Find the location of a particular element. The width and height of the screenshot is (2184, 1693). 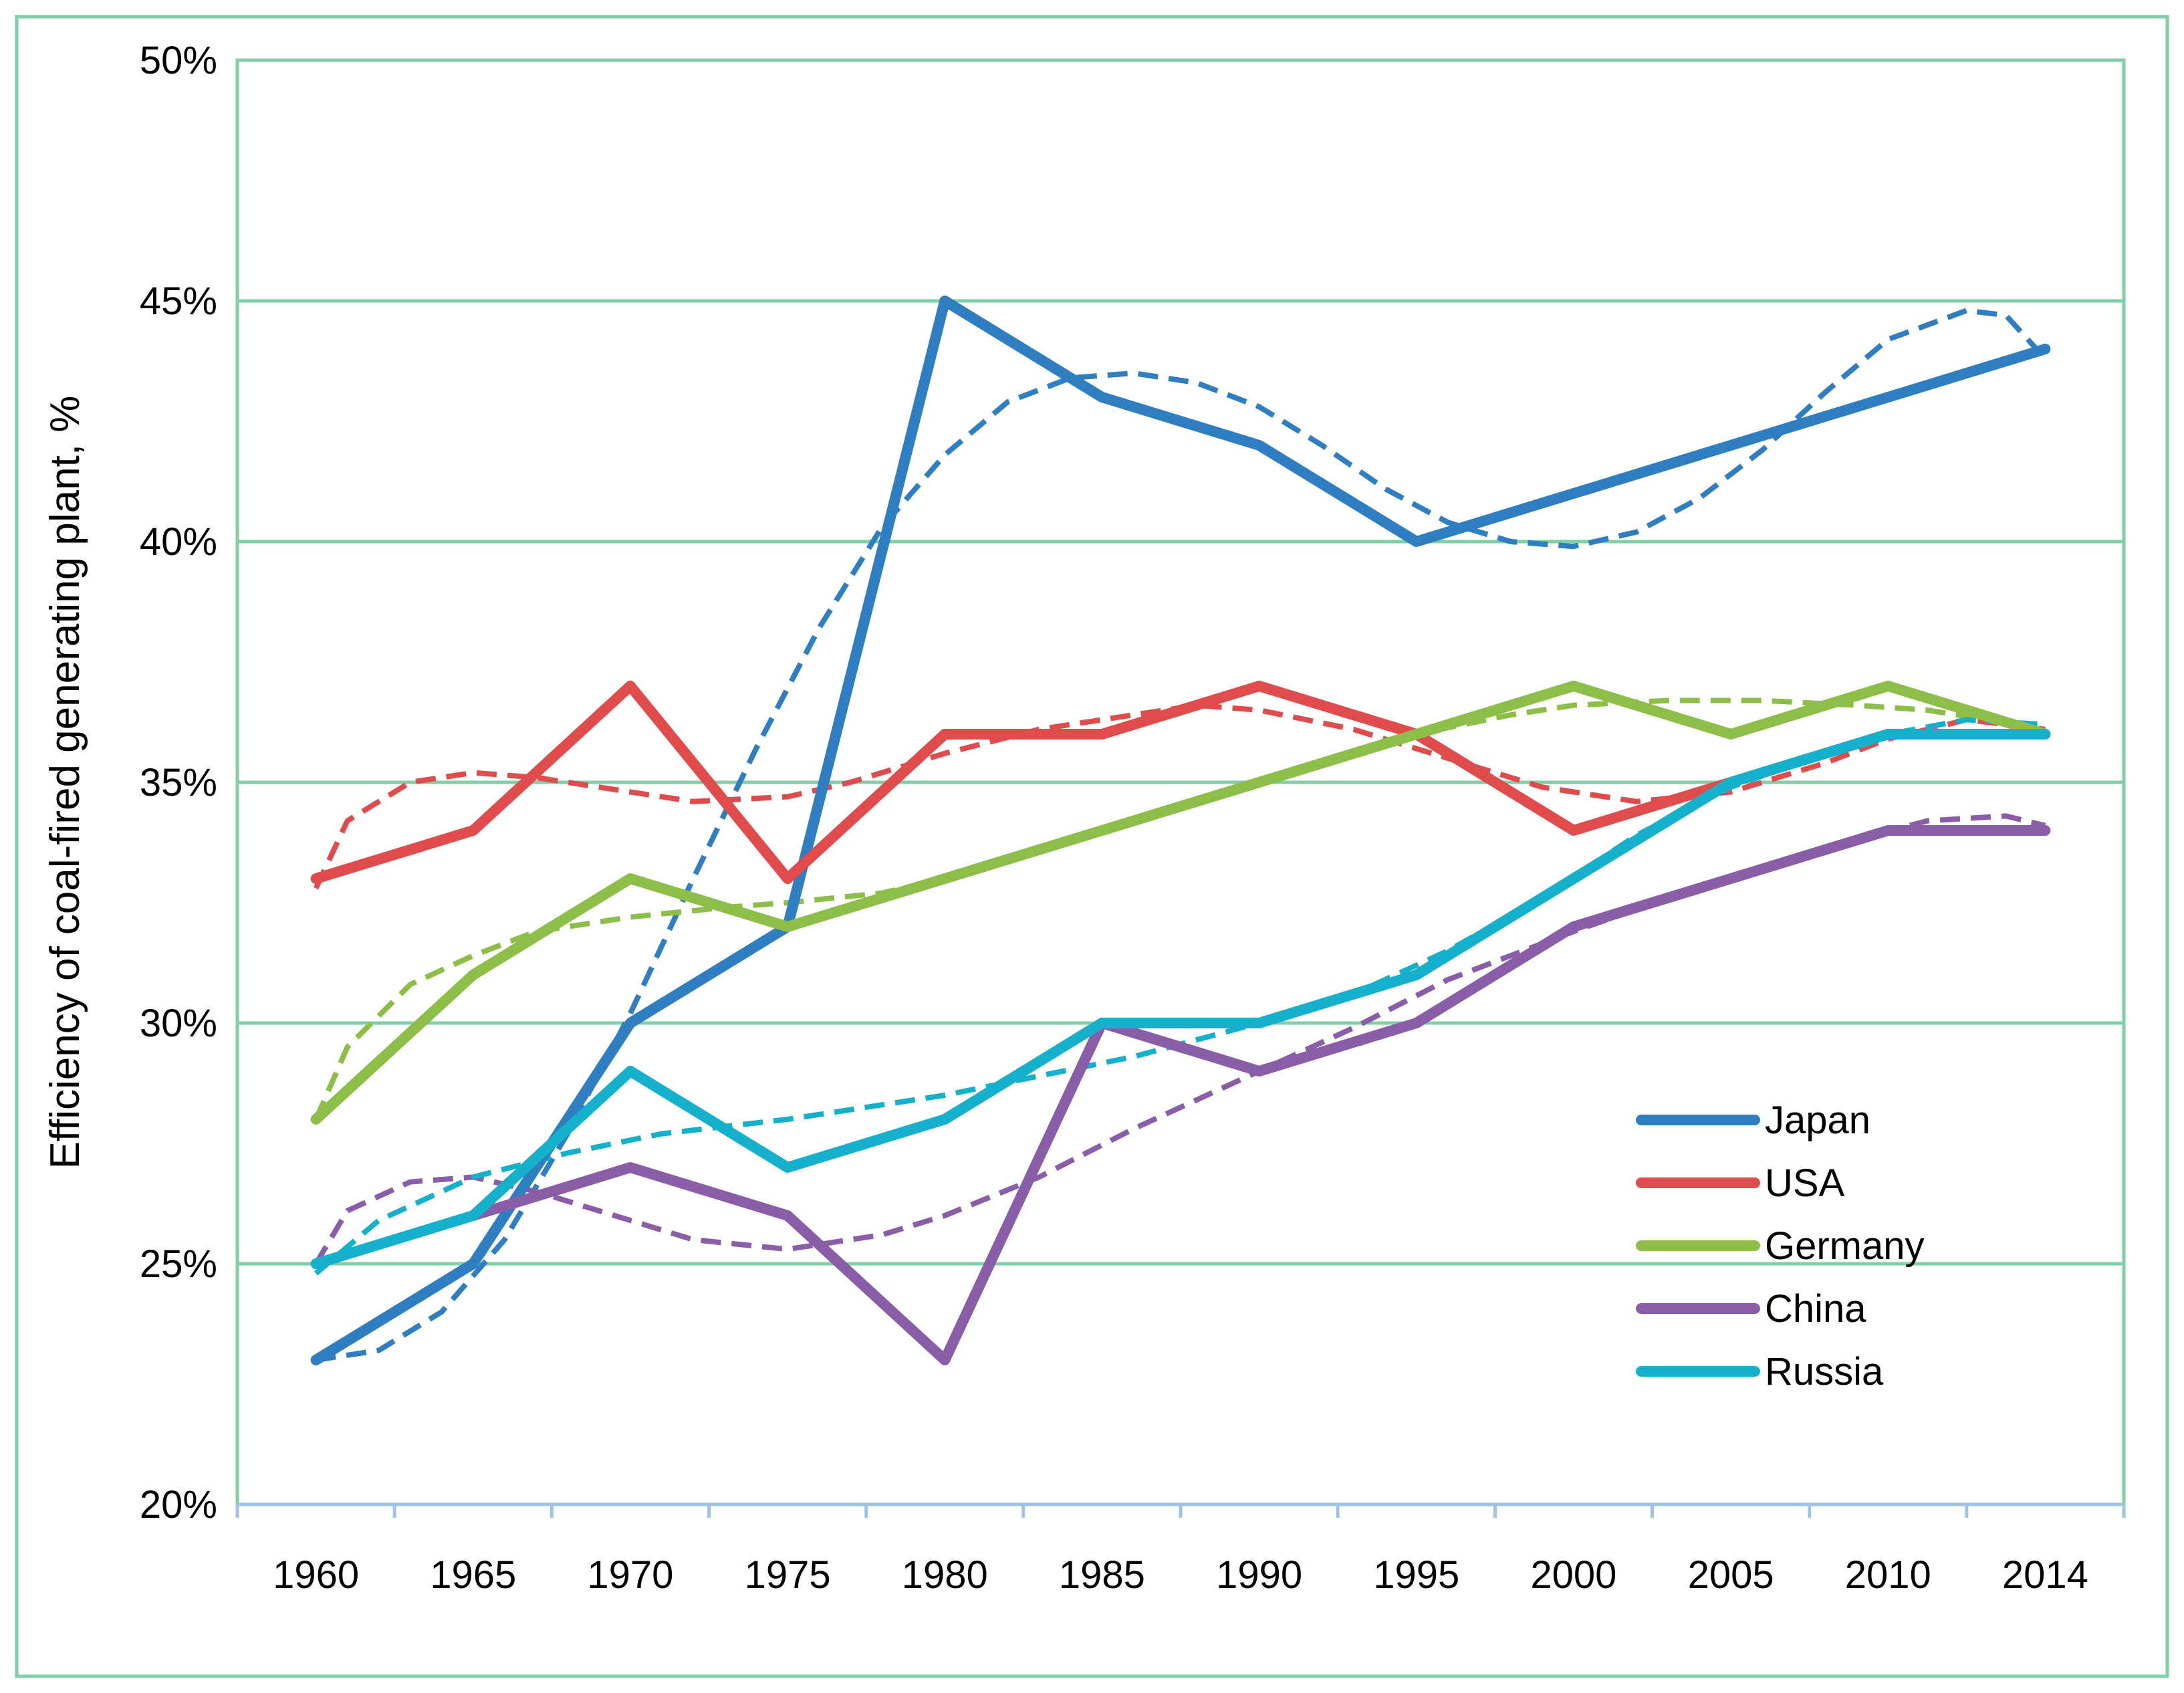

y-tick-label: 40% is located at coordinates (178, 542).